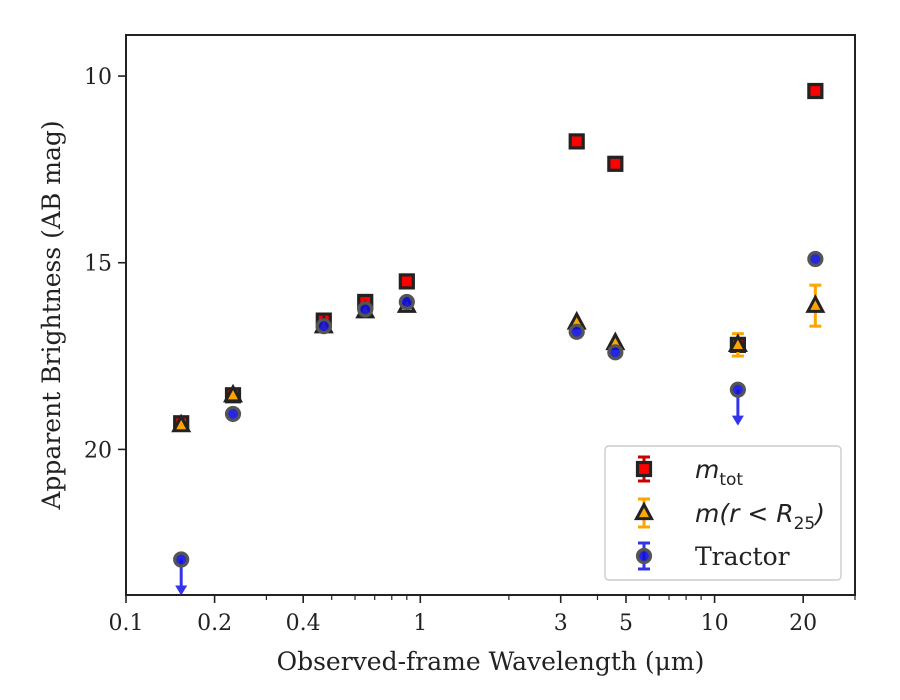 The width and height of the screenshot is (900, 700). Describe the element at coordinates (742, 556) in the screenshot. I see `legend-label-tractor: Tractor` at that location.